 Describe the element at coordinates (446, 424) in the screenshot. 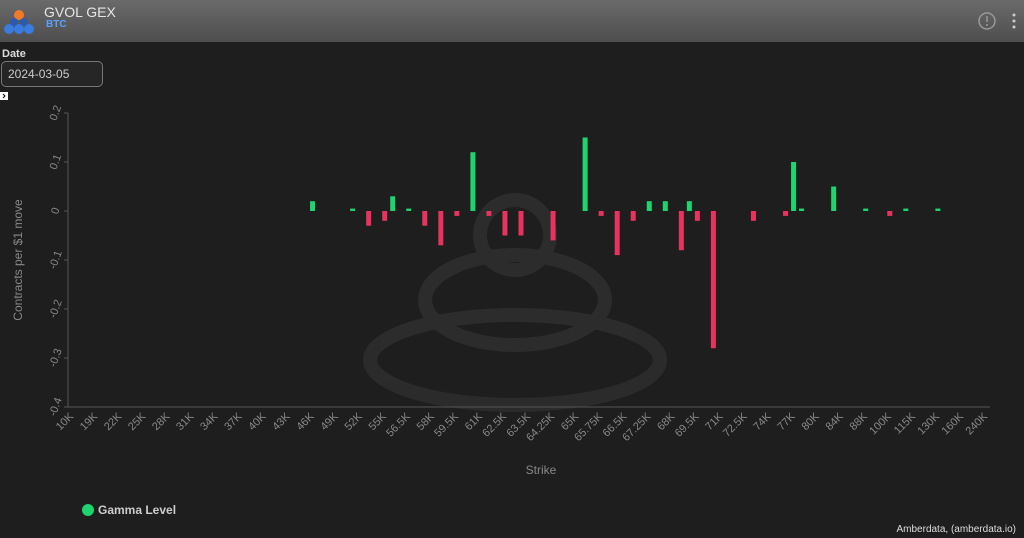

I see `x-tick-label: 59.5K` at that location.